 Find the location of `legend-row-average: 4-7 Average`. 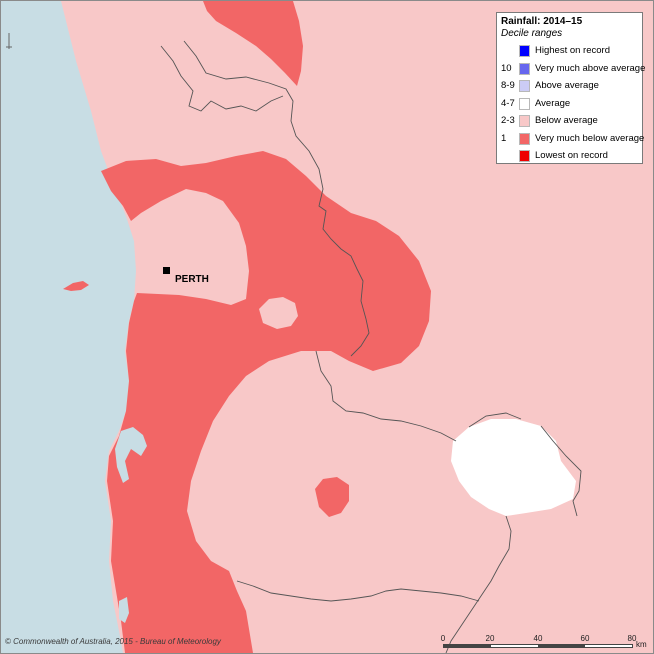

legend-row-average: 4-7 Average is located at coordinates (569, 104).